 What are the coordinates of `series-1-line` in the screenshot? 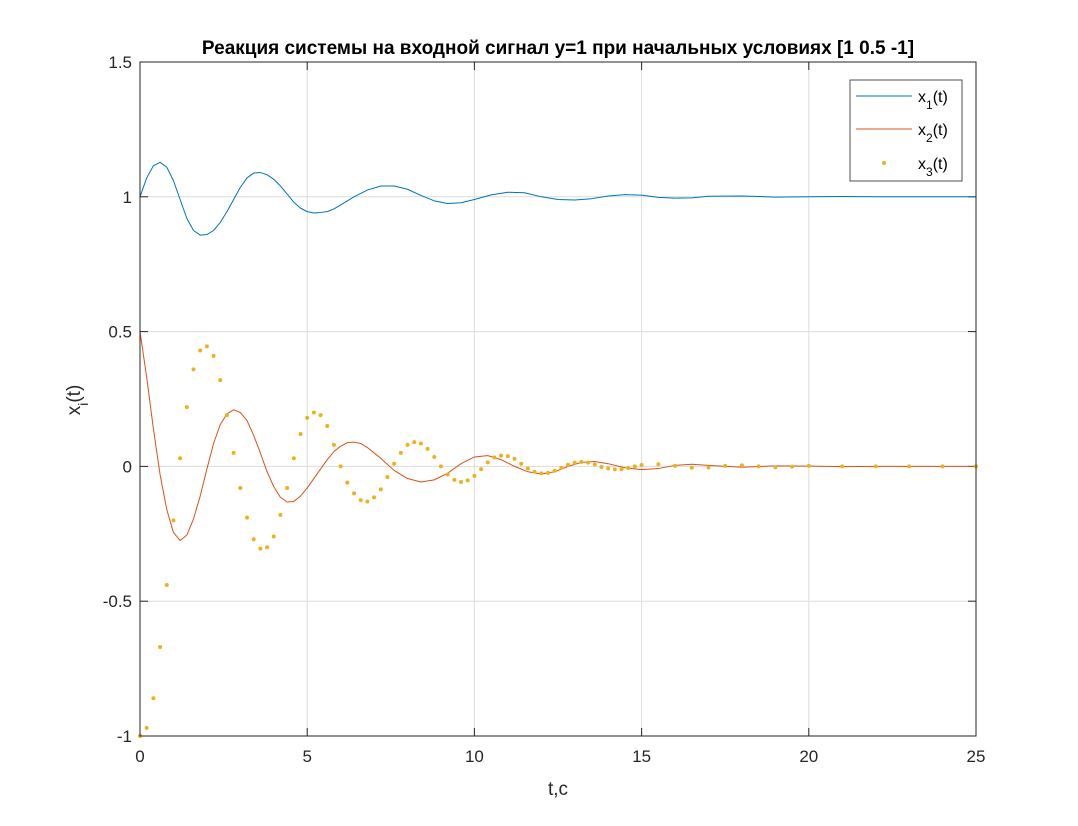 It's located at (557, 198).